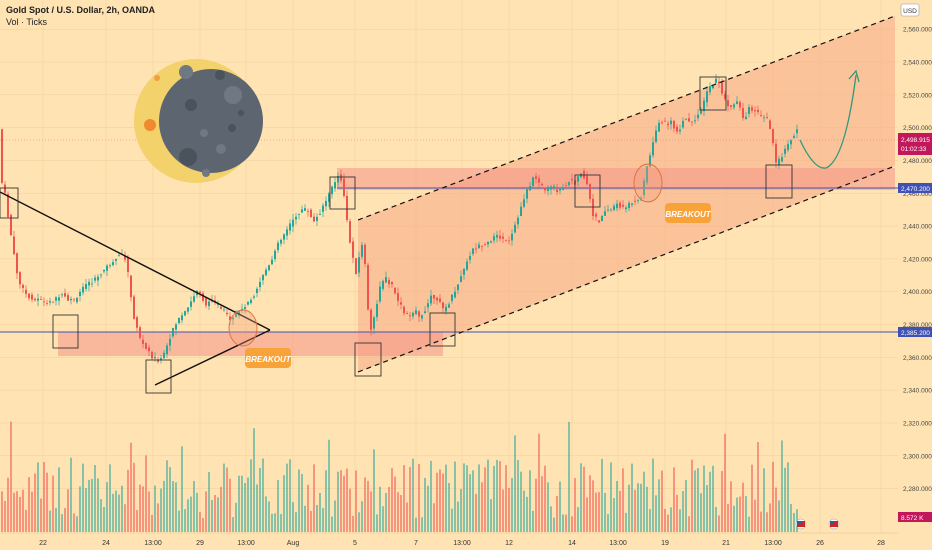  Describe the element at coordinates (910, 10) in the screenshot. I see `currency-badge` at that location.